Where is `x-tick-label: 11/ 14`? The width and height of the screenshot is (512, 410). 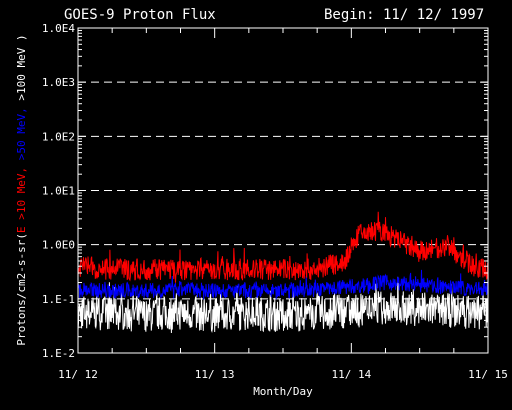 x-tick-label: 11/ 14 is located at coordinates (351, 374).